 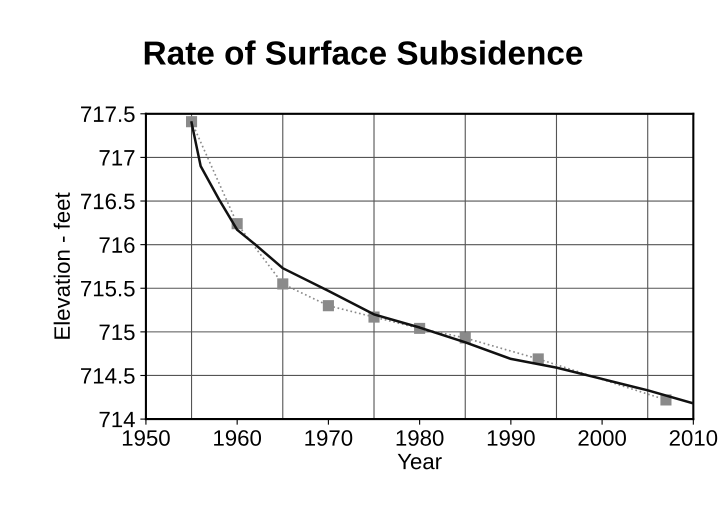 What do you see at coordinates (108, 289) in the screenshot?
I see `y-tick-label: 715.5` at bounding box center [108, 289].